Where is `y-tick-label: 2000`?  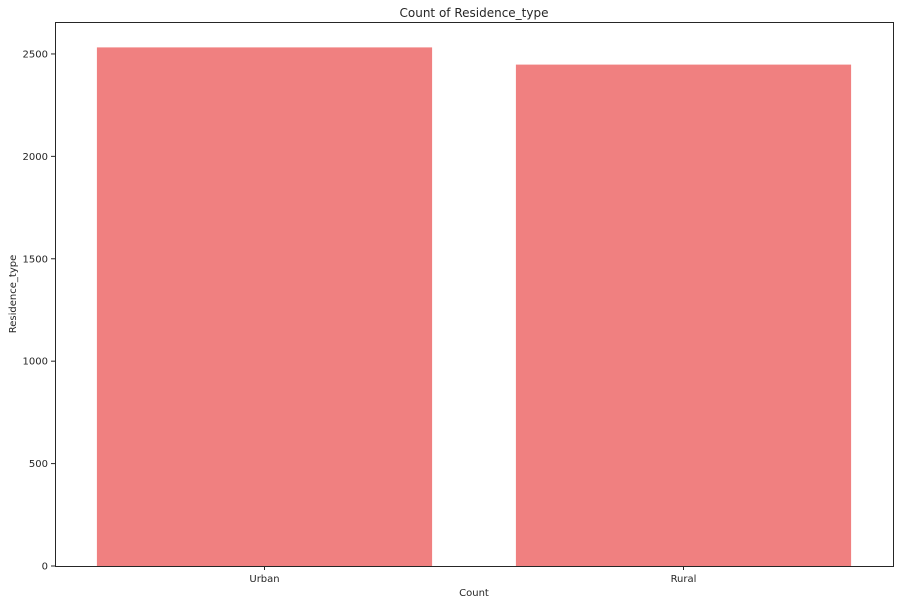
y-tick-label: 2000 is located at coordinates (35, 157).